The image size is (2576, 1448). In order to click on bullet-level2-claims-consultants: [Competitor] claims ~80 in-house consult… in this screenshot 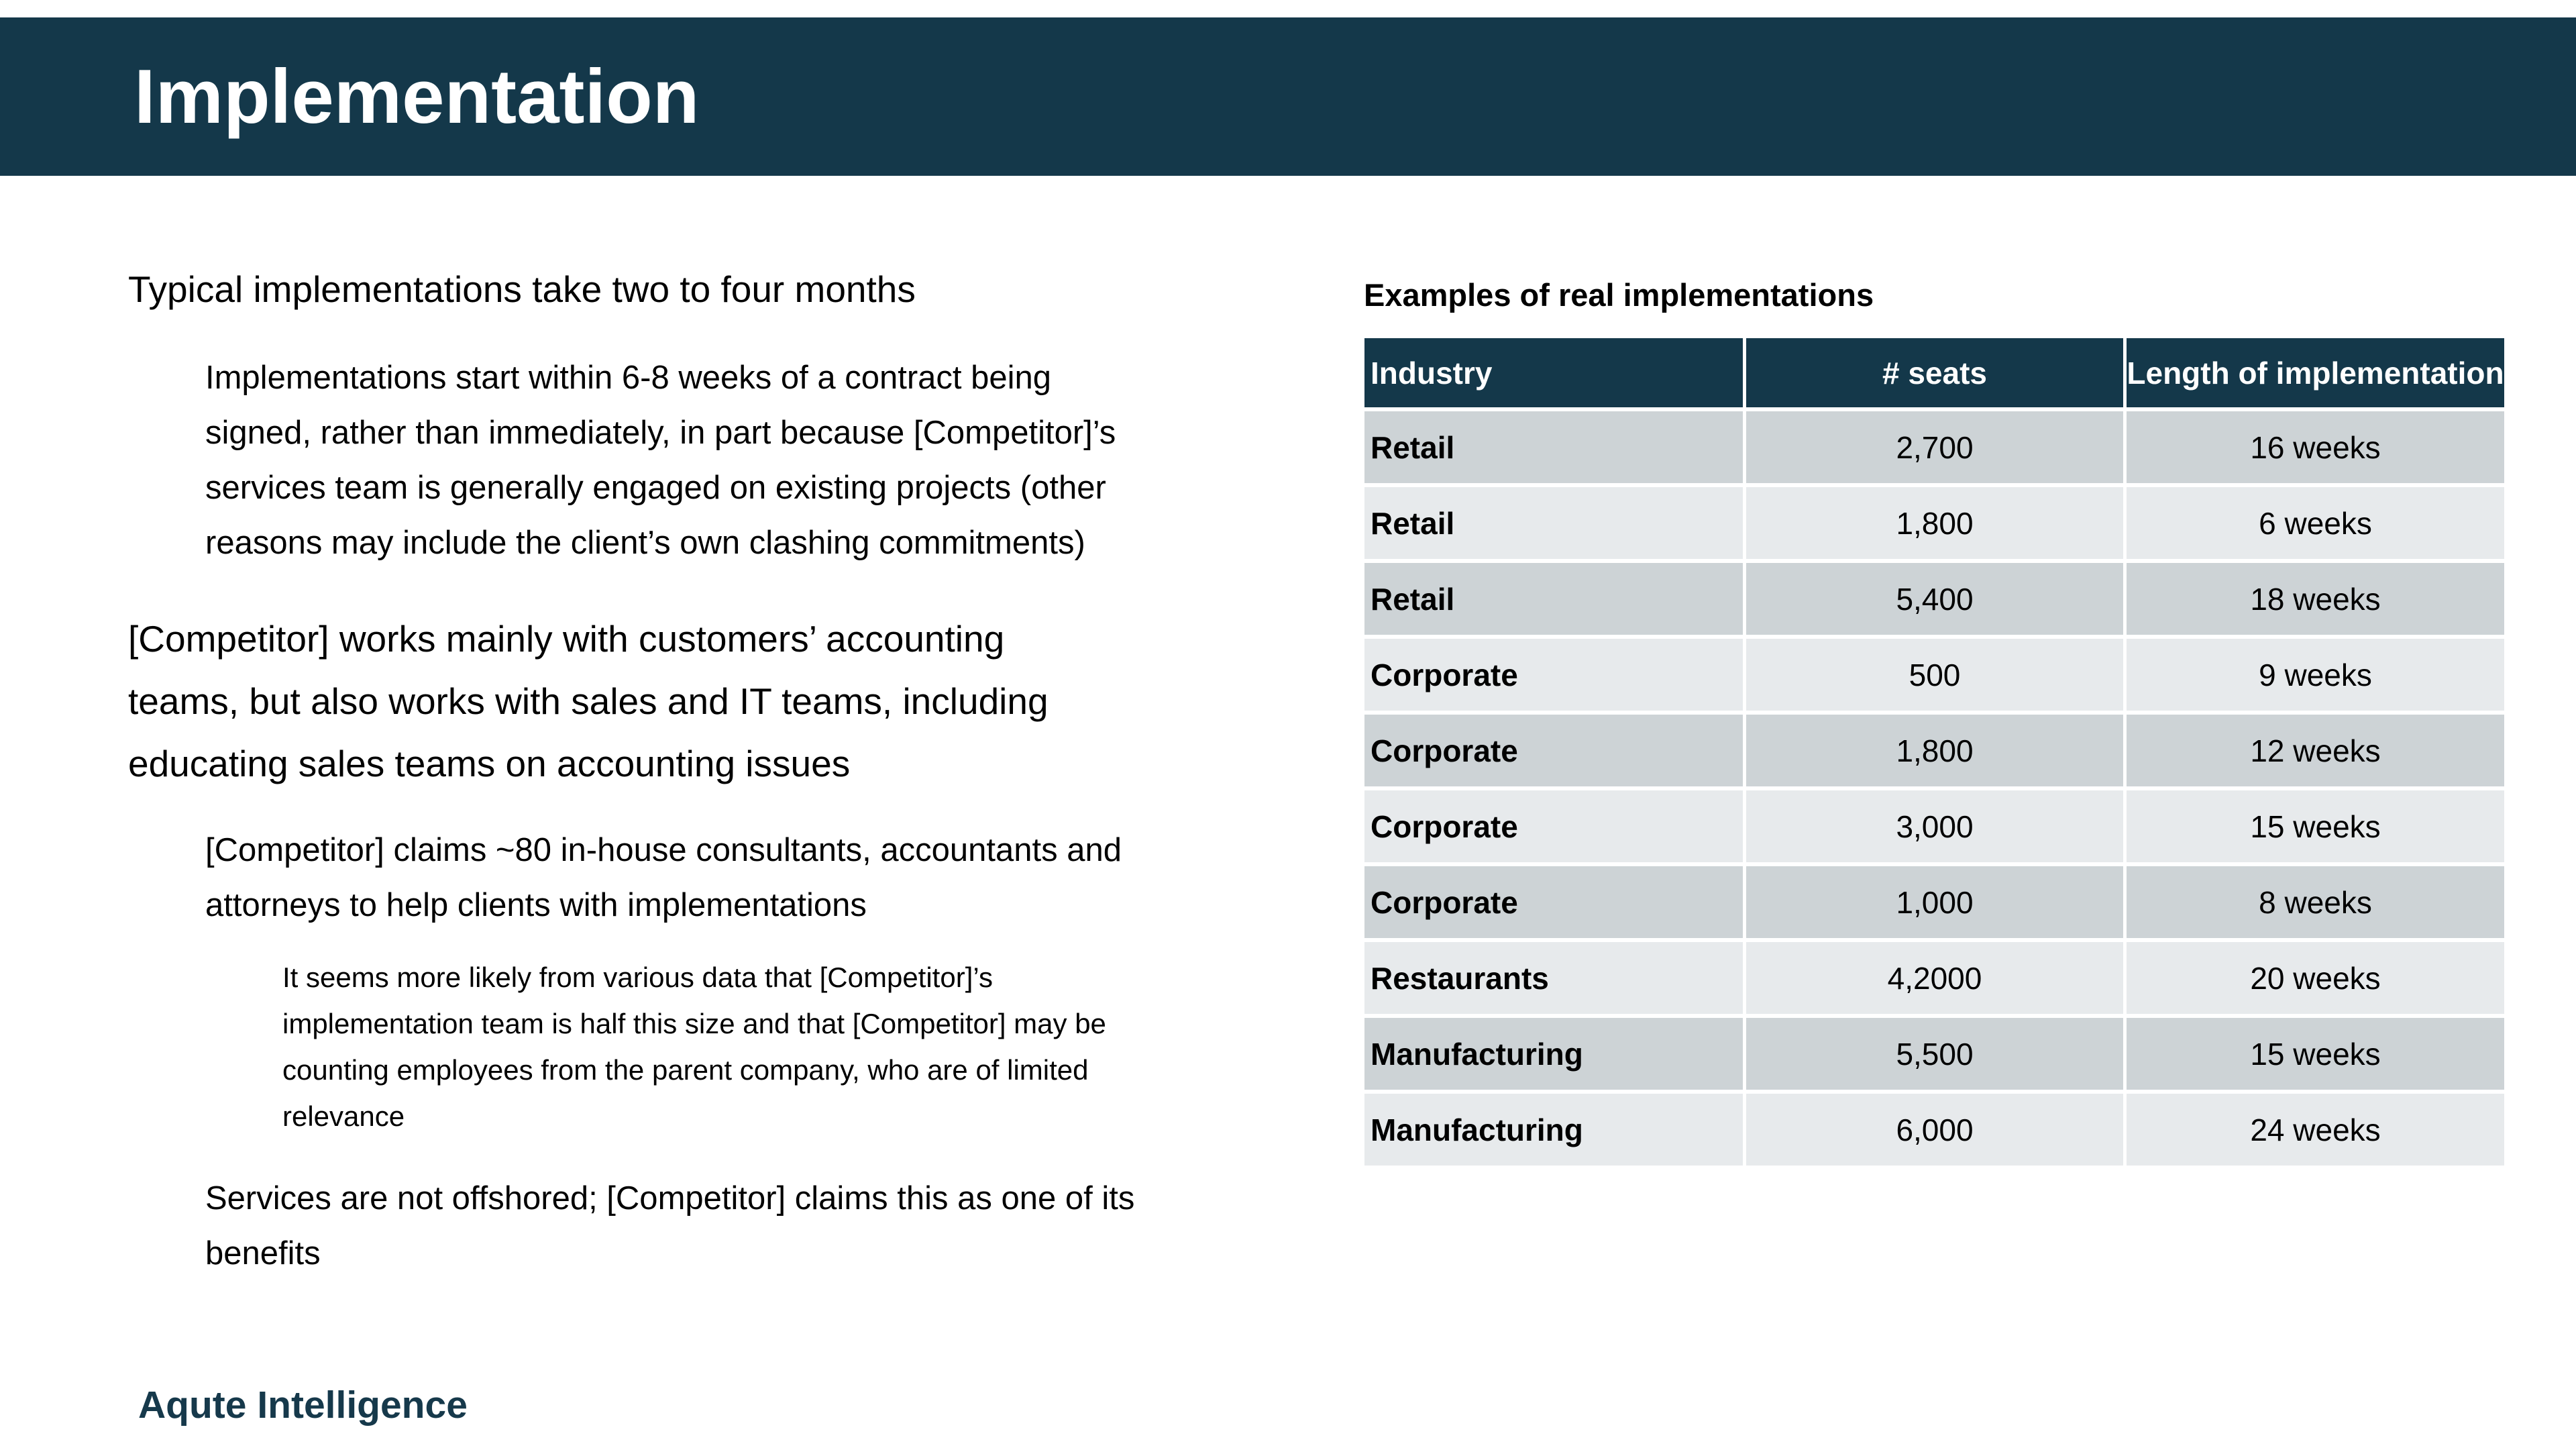, I will do `click(663, 877)`.